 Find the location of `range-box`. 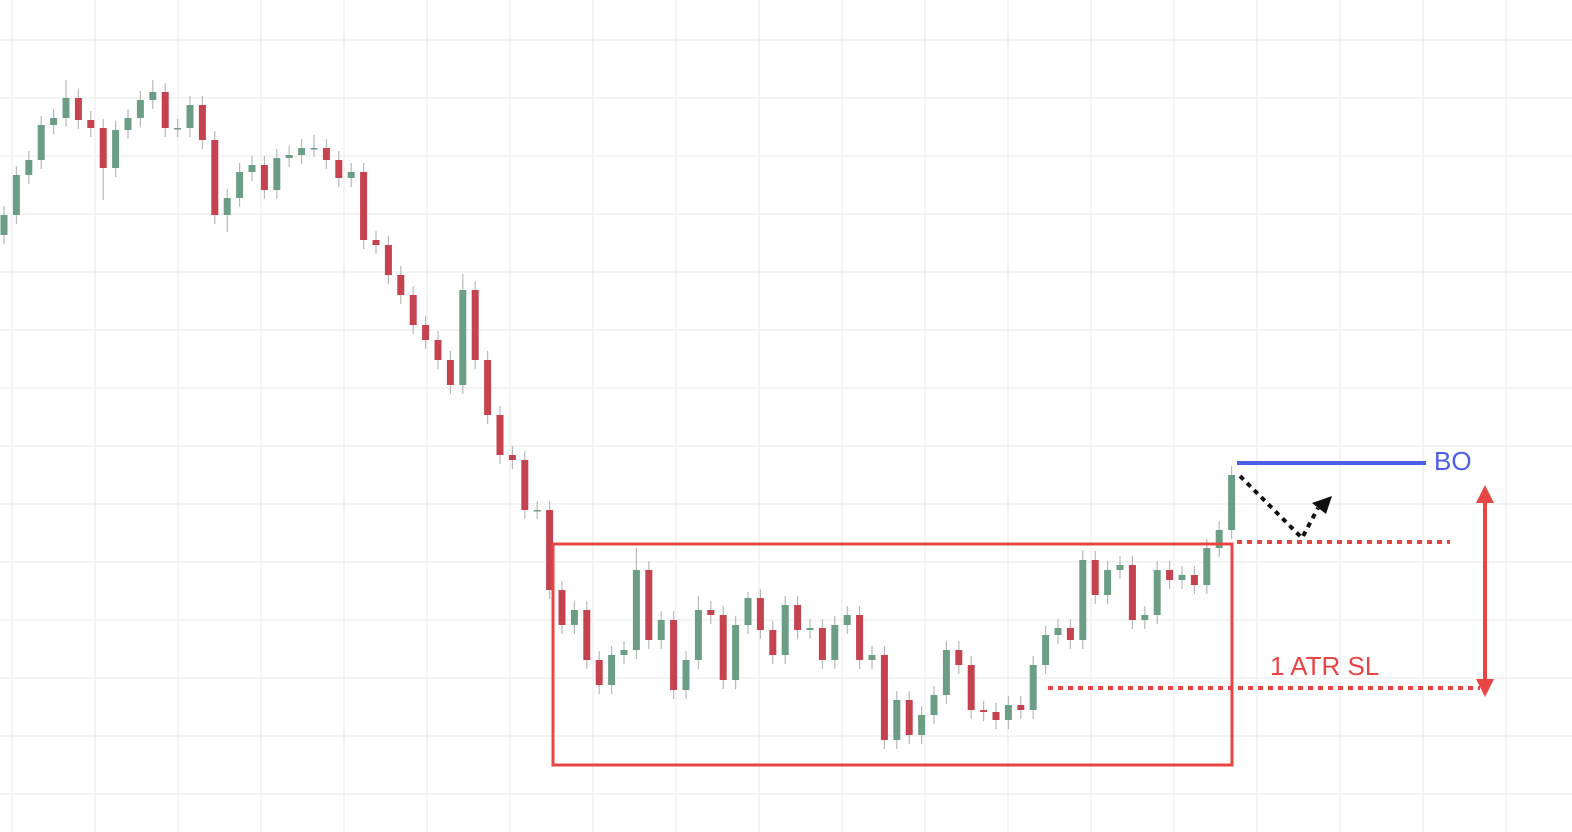

range-box is located at coordinates (892, 654).